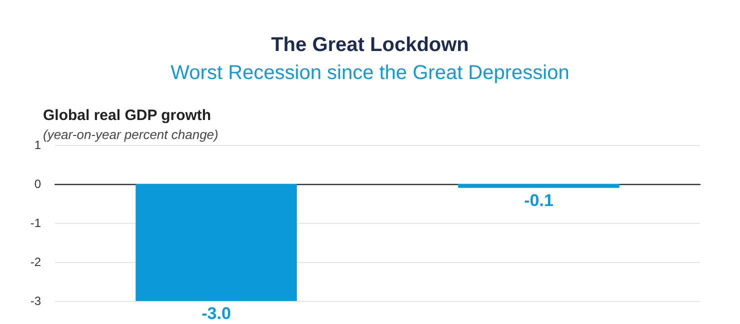 The image size is (740, 324). Describe the element at coordinates (36, 223) in the screenshot. I see `y-tick-label: -1` at that location.